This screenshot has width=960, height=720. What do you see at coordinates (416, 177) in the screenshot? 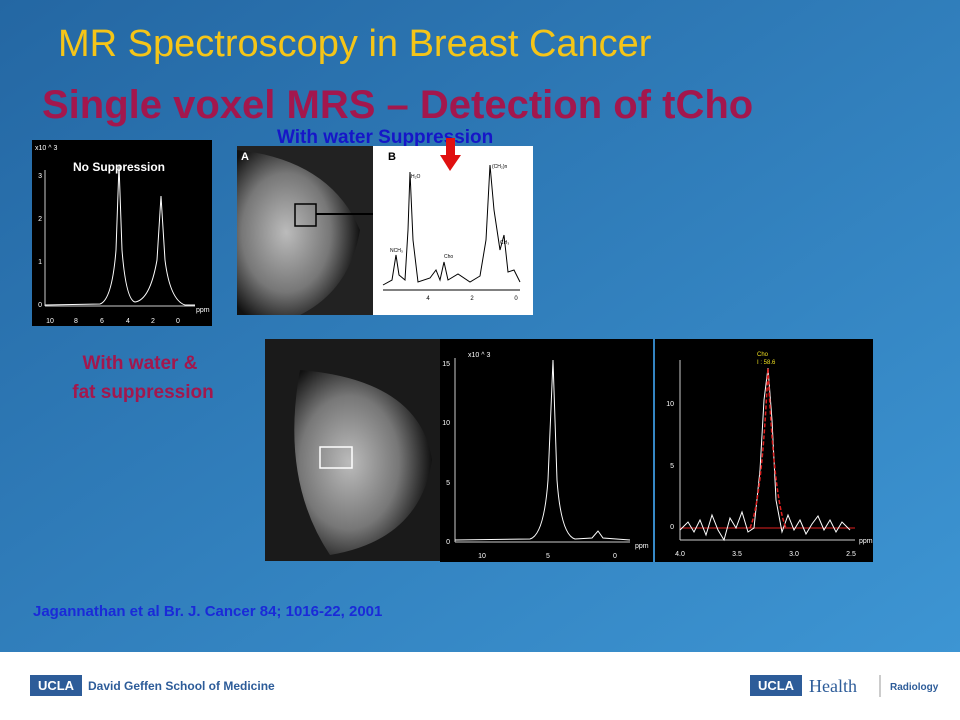
I see `peak-label: H₂O` at bounding box center [416, 177].